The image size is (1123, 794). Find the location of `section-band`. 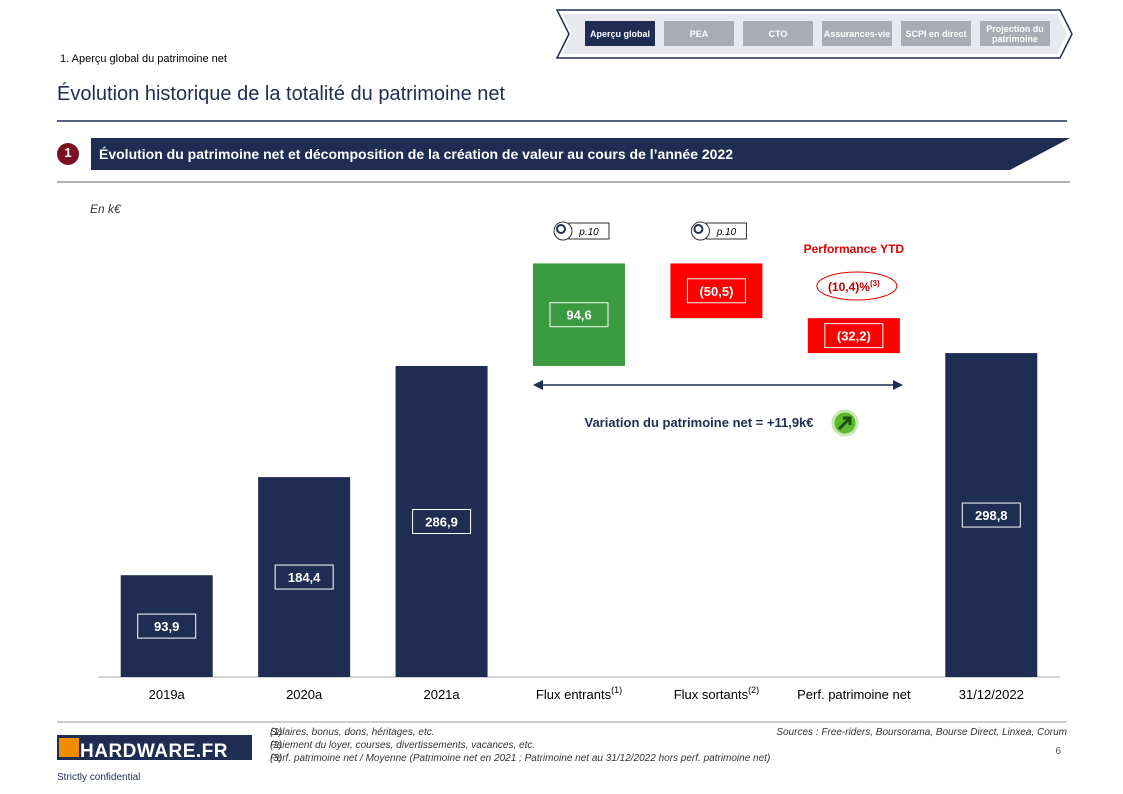

section-band is located at coordinates (580, 154).